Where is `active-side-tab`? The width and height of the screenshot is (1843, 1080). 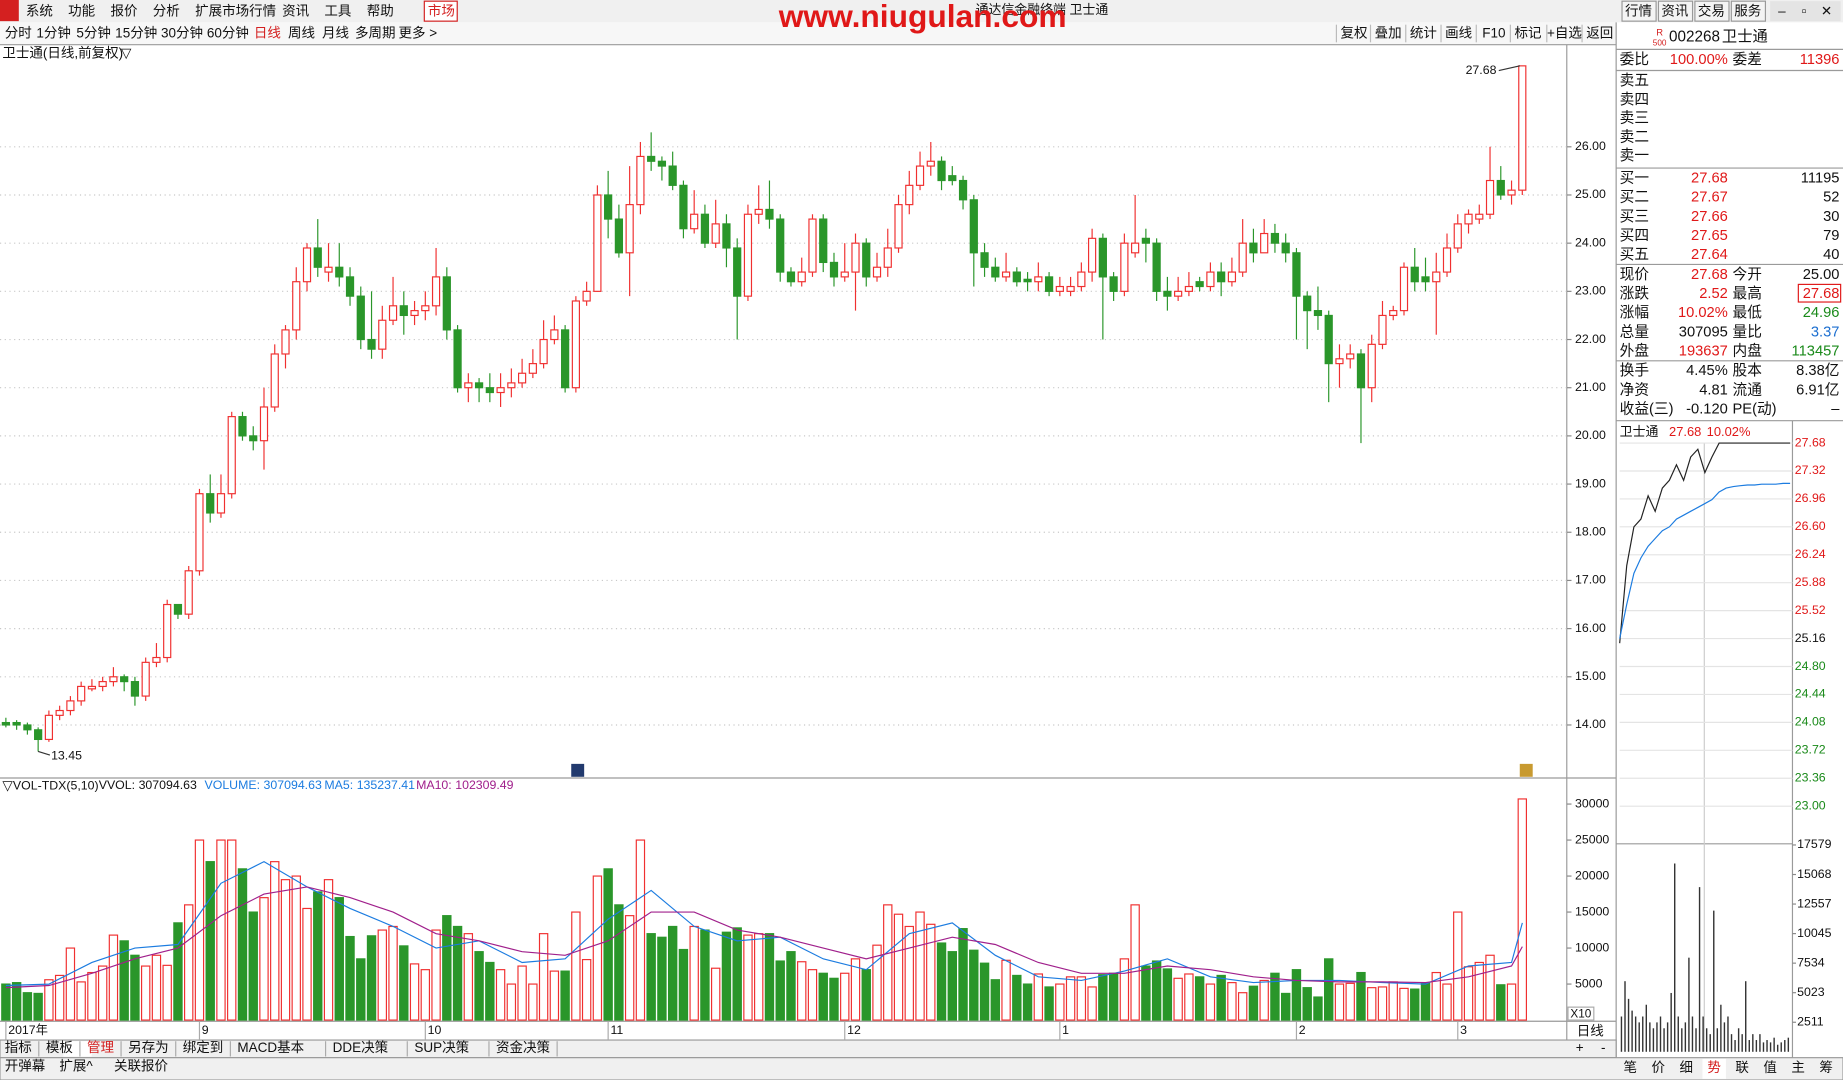 active-side-tab is located at coordinates (1714, 1068).